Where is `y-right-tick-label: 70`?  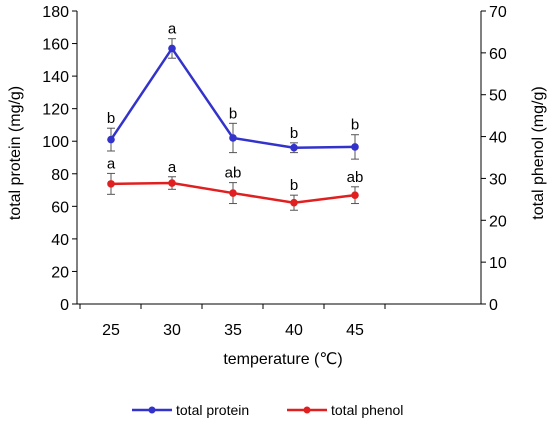 y-right-tick-label: 70 is located at coordinates (498, 12).